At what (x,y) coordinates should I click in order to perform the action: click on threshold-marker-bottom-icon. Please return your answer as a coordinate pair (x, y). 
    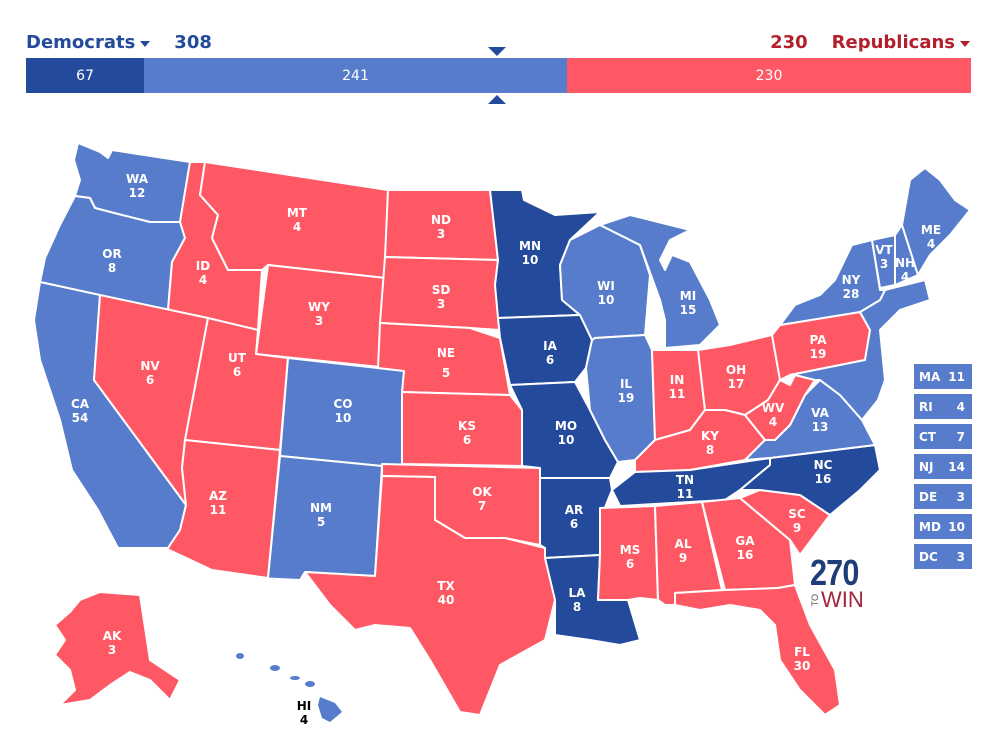
    Looking at the image, I should click on (497, 99).